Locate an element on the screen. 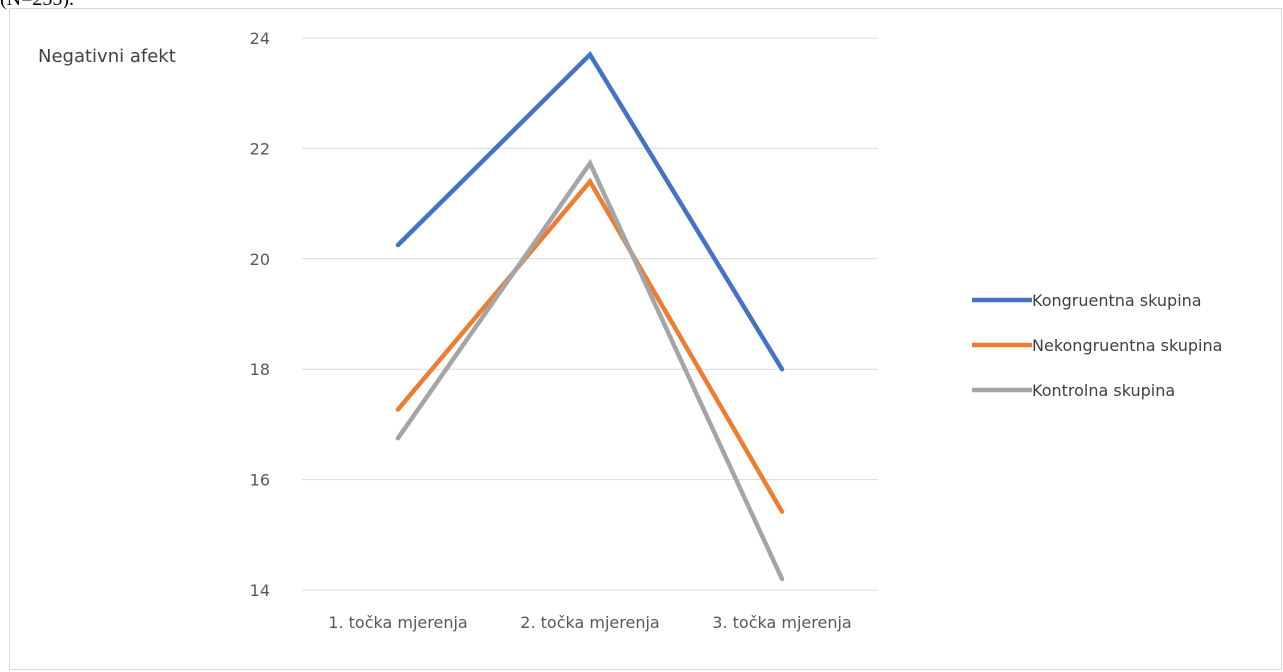 The width and height of the screenshot is (1283, 672). y-tick-label: 16 is located at coordinates (260, 480).